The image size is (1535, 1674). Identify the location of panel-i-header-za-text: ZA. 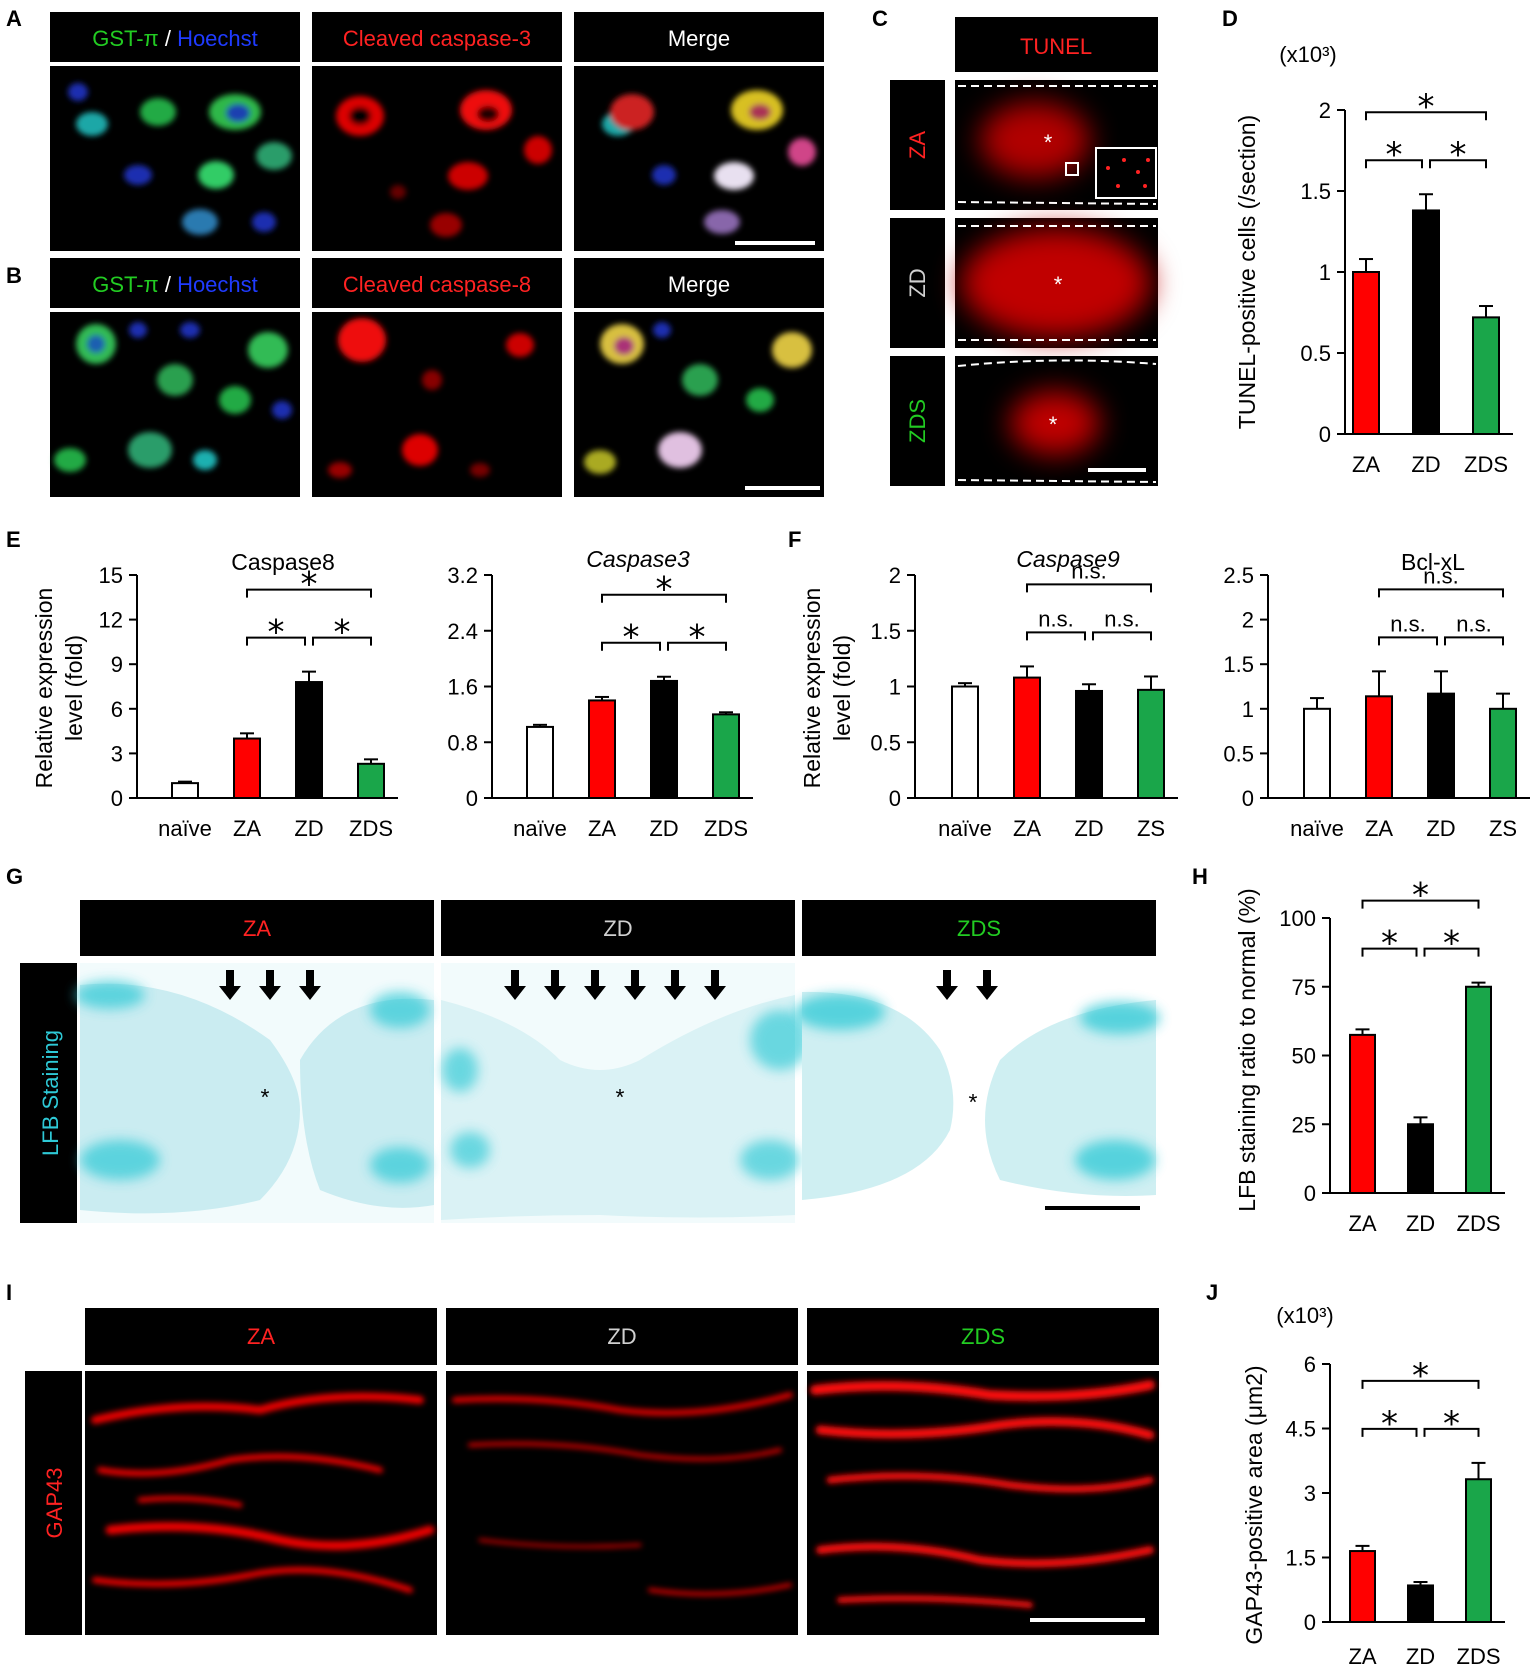
(261, 1336).